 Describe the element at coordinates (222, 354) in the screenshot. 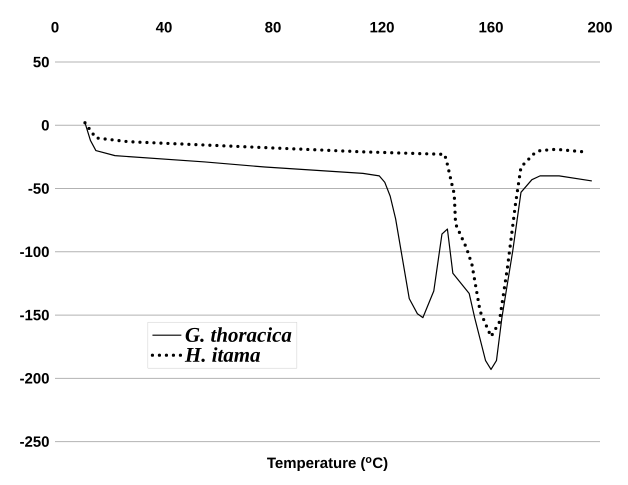

I see `legend-label: H. itama` at that location.